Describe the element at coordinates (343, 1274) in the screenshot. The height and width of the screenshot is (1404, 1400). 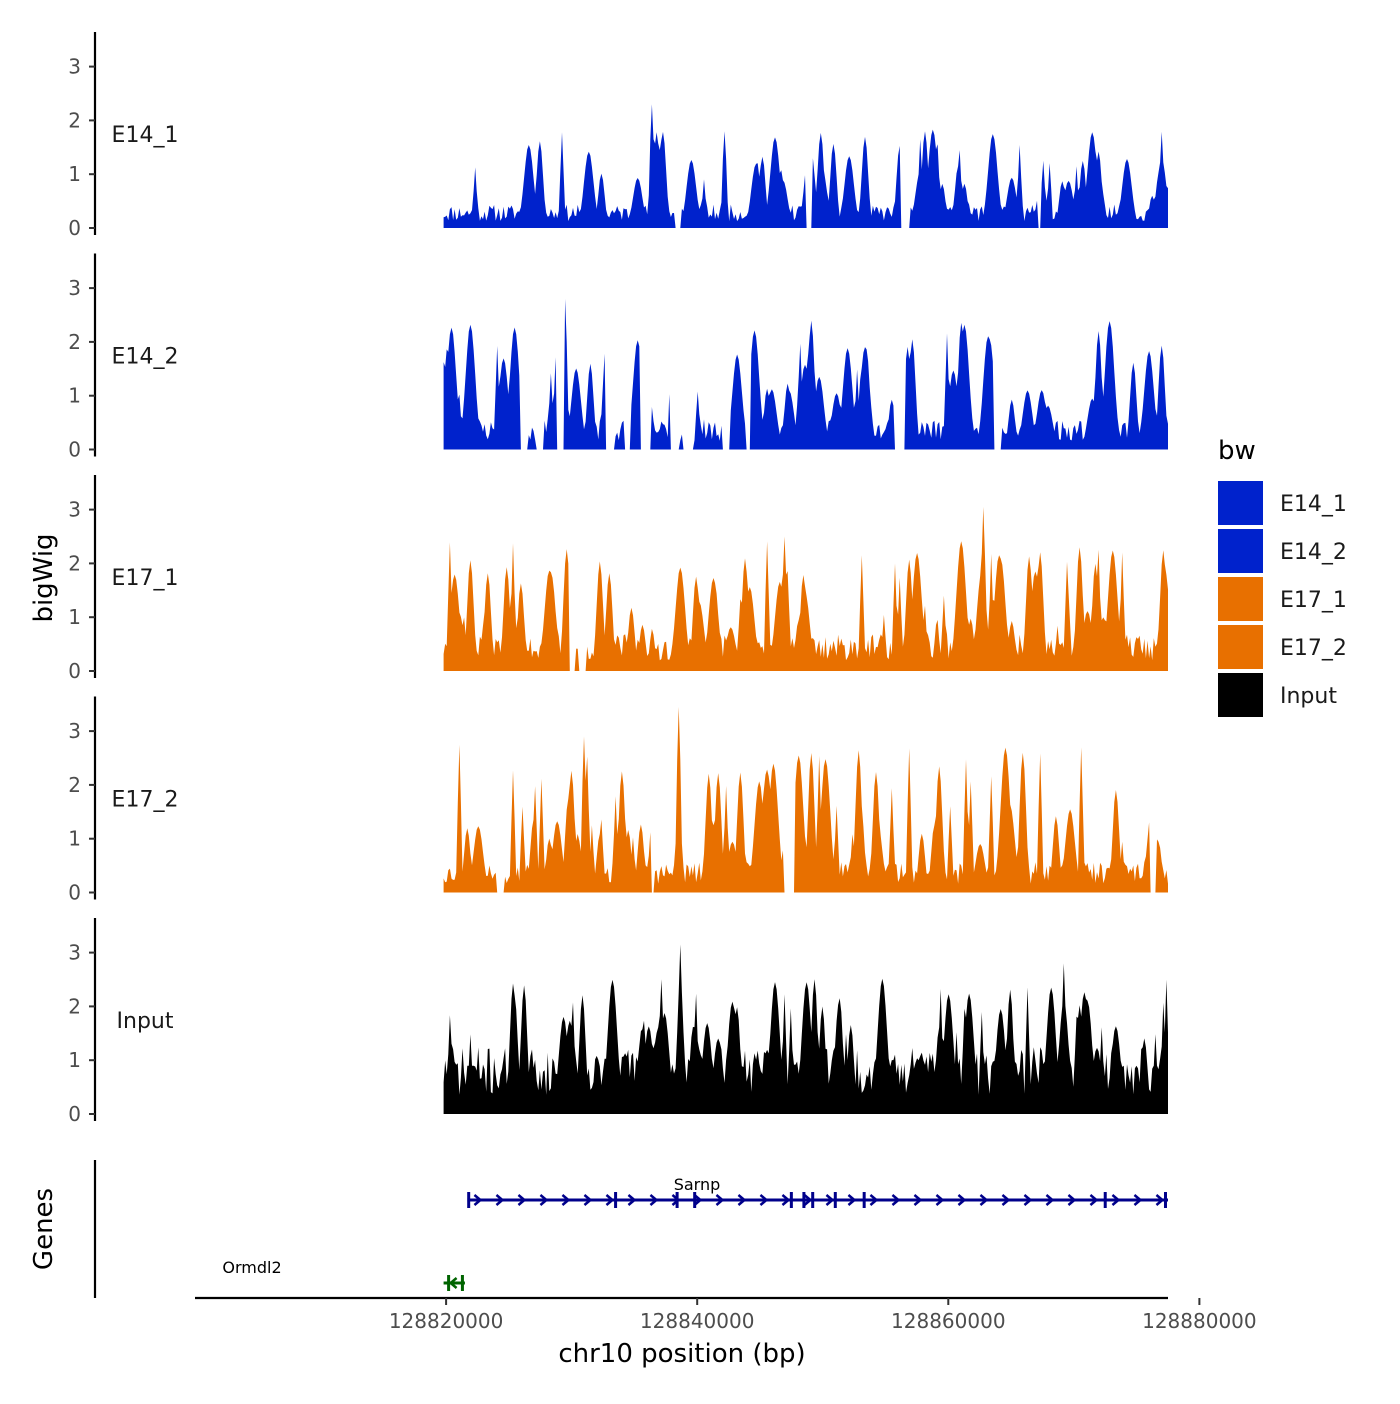
I see `gene-ormdl2: Ormdl2` at that location.